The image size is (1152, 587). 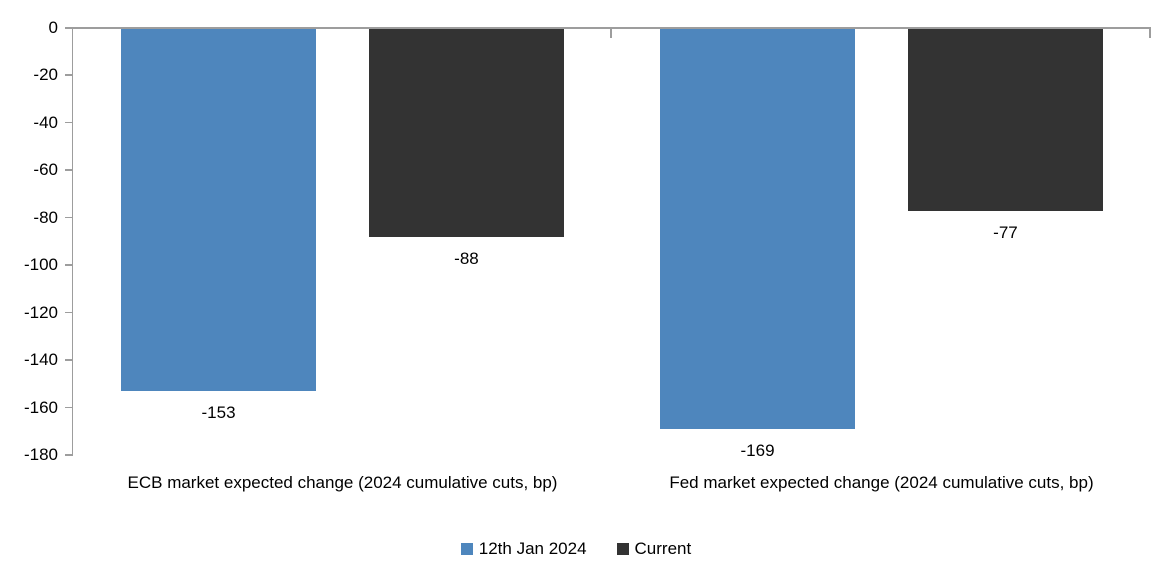 What do you see at coordinates (45, 217) in the screenshot?
I see `y-axis-tick-label: -80` at bounding box center [45, 217].